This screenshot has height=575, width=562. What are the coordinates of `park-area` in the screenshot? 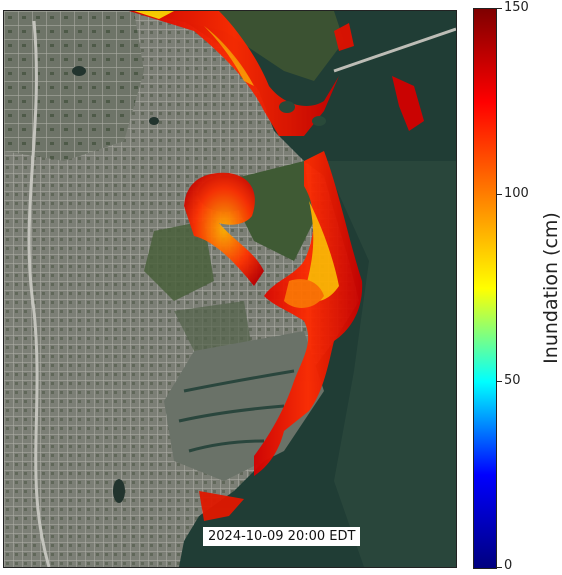 It's located at (179, 261).